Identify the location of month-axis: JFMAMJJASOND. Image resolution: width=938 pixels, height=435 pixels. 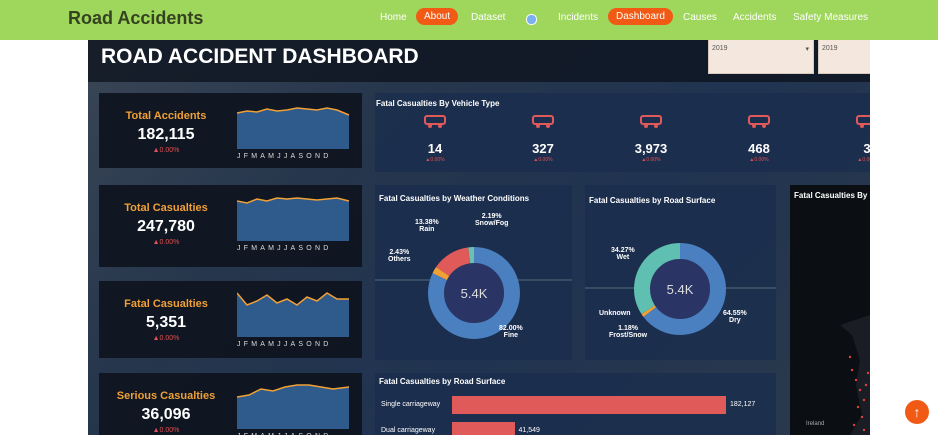
(284, 344).